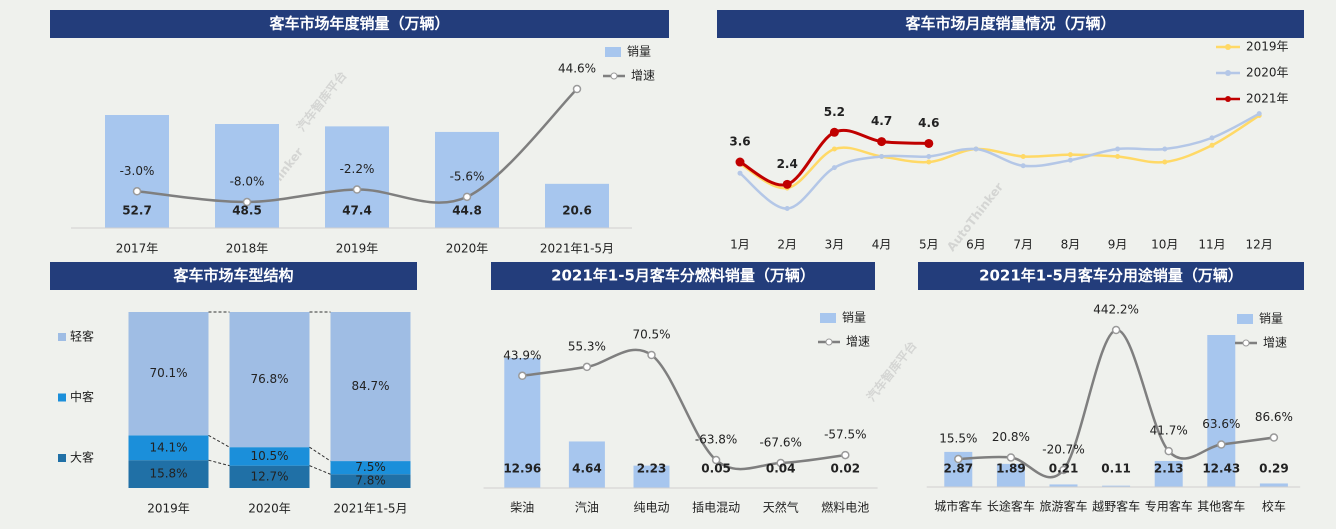 This screenshot has width=1336, height=529. Describe the element at coordinates (137, 171) in the screenshot. I see `growth-label: -3.0%` at that location.